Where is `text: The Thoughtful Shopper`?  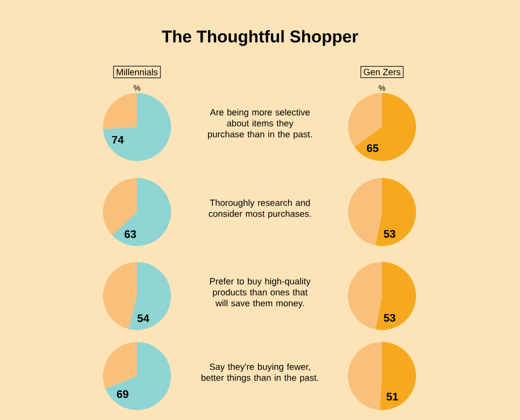 text: The Thoughtful Shopper is located at coordinates (260, 38).